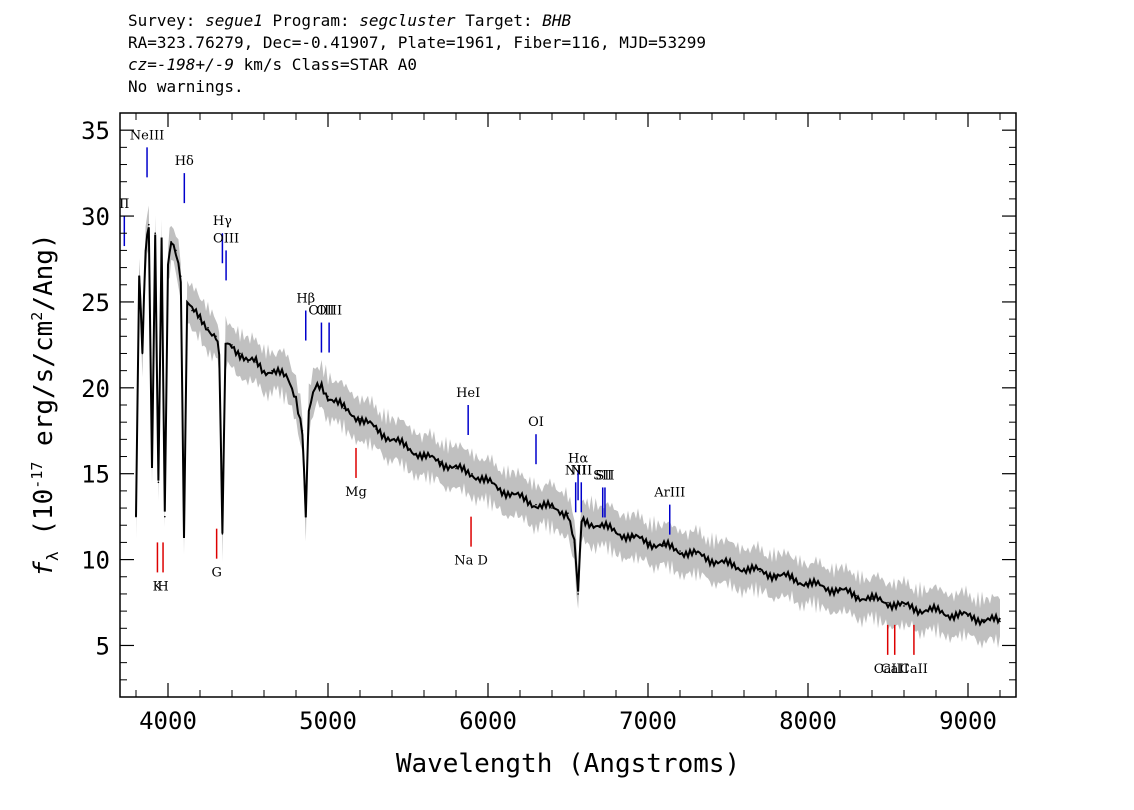 This screenshot has height=810, width=1134. What do you see at coordinates (568, 764) in the screenshot?
I see `x-axis-title: Wavelength (Angstroms)` at bounding box center [568, 764].